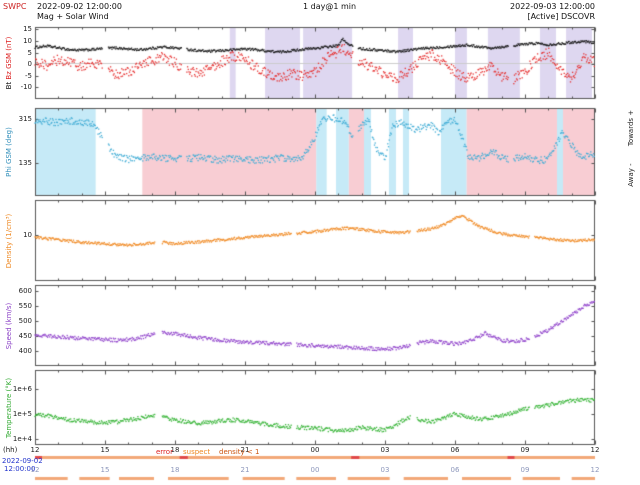  I want to click on temp-y-tick-label: 1e+5, so click(22, 414).